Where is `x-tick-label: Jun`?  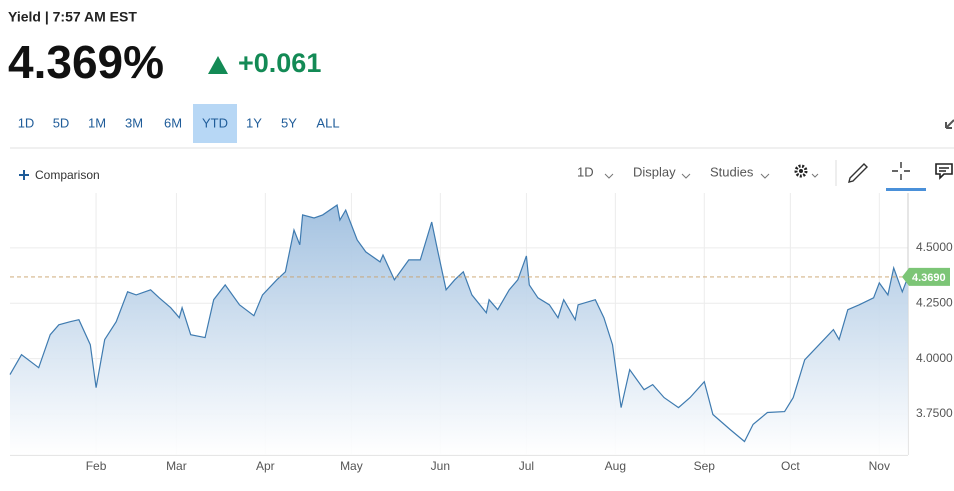
x-tick-label: Jun is located at coordinates (440, 466).